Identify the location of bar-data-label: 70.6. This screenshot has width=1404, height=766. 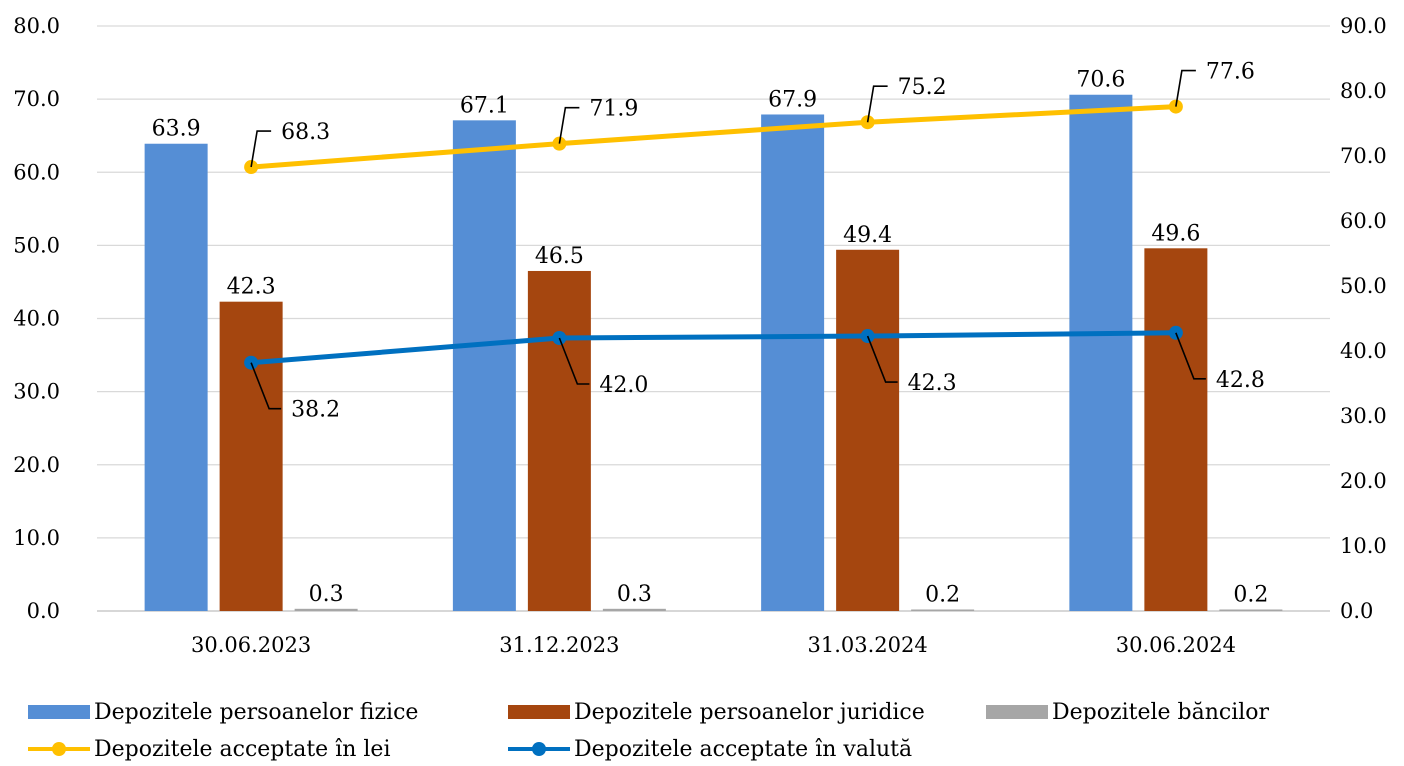
(1100, 80).